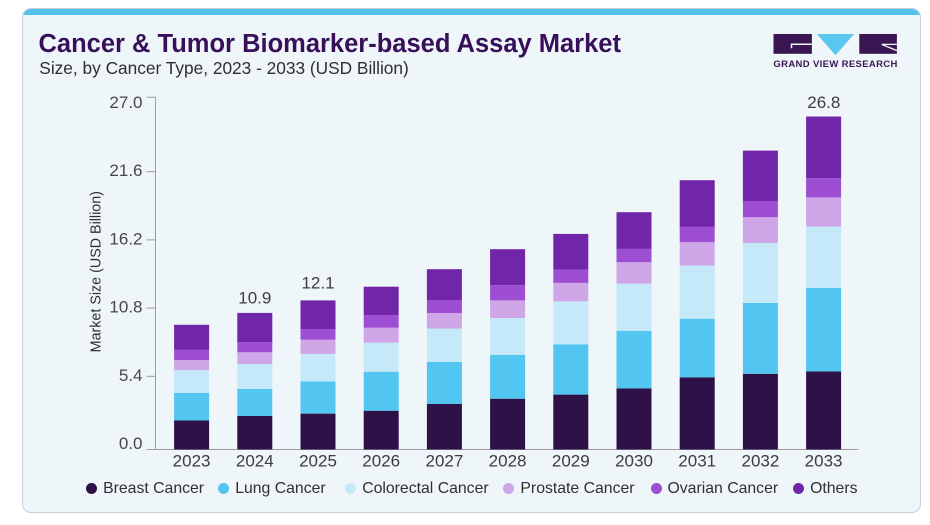 The height and width of the screenshot is (525, 930). Describe the element at coordinates (571, 461) in the screenshot. I see `svg-text: 2029` at that location.